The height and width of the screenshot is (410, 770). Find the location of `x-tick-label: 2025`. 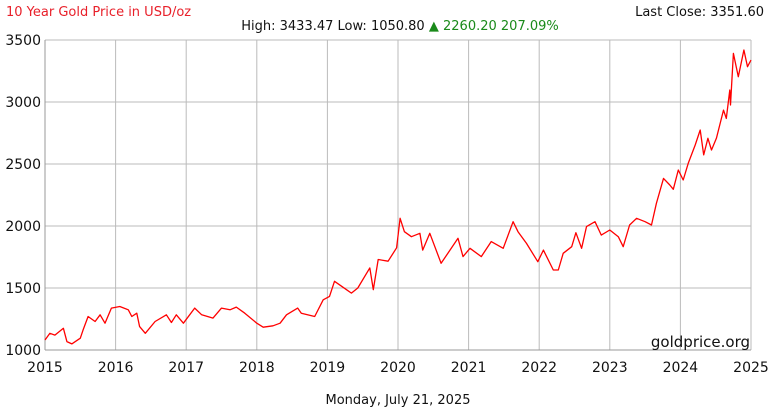

x-tick-label: 2025 is located at coordinates (751, 368).